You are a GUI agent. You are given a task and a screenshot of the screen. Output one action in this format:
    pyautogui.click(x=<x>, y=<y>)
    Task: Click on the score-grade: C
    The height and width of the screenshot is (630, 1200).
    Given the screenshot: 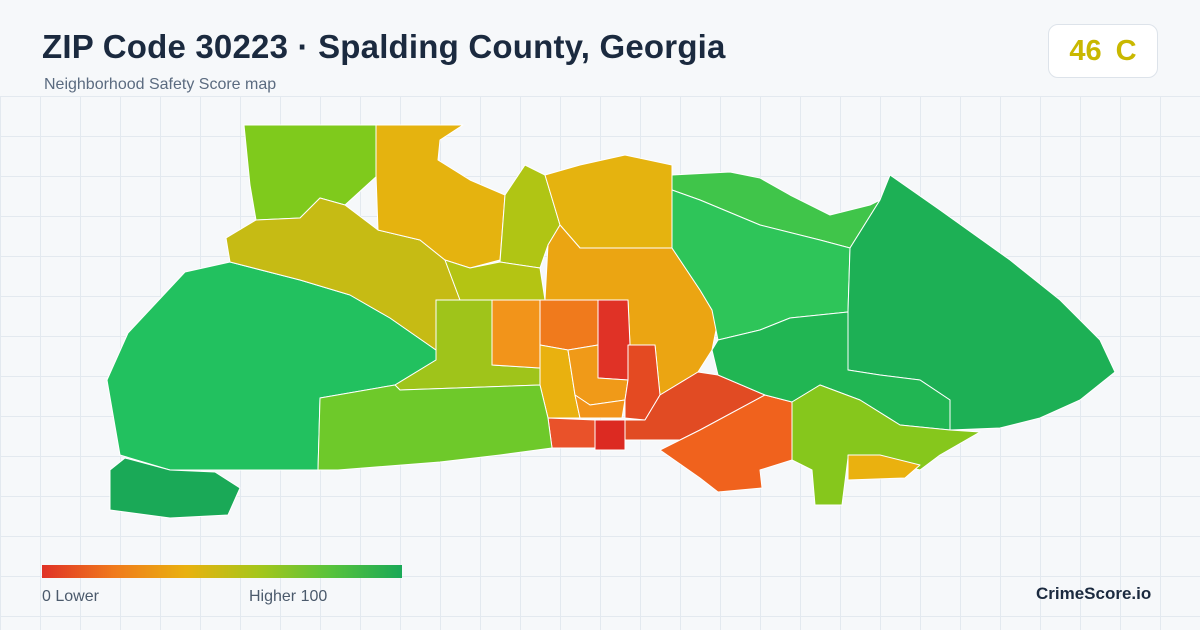 What is the action you would take?
    pyautogui.click(x=1126, y=50)
    